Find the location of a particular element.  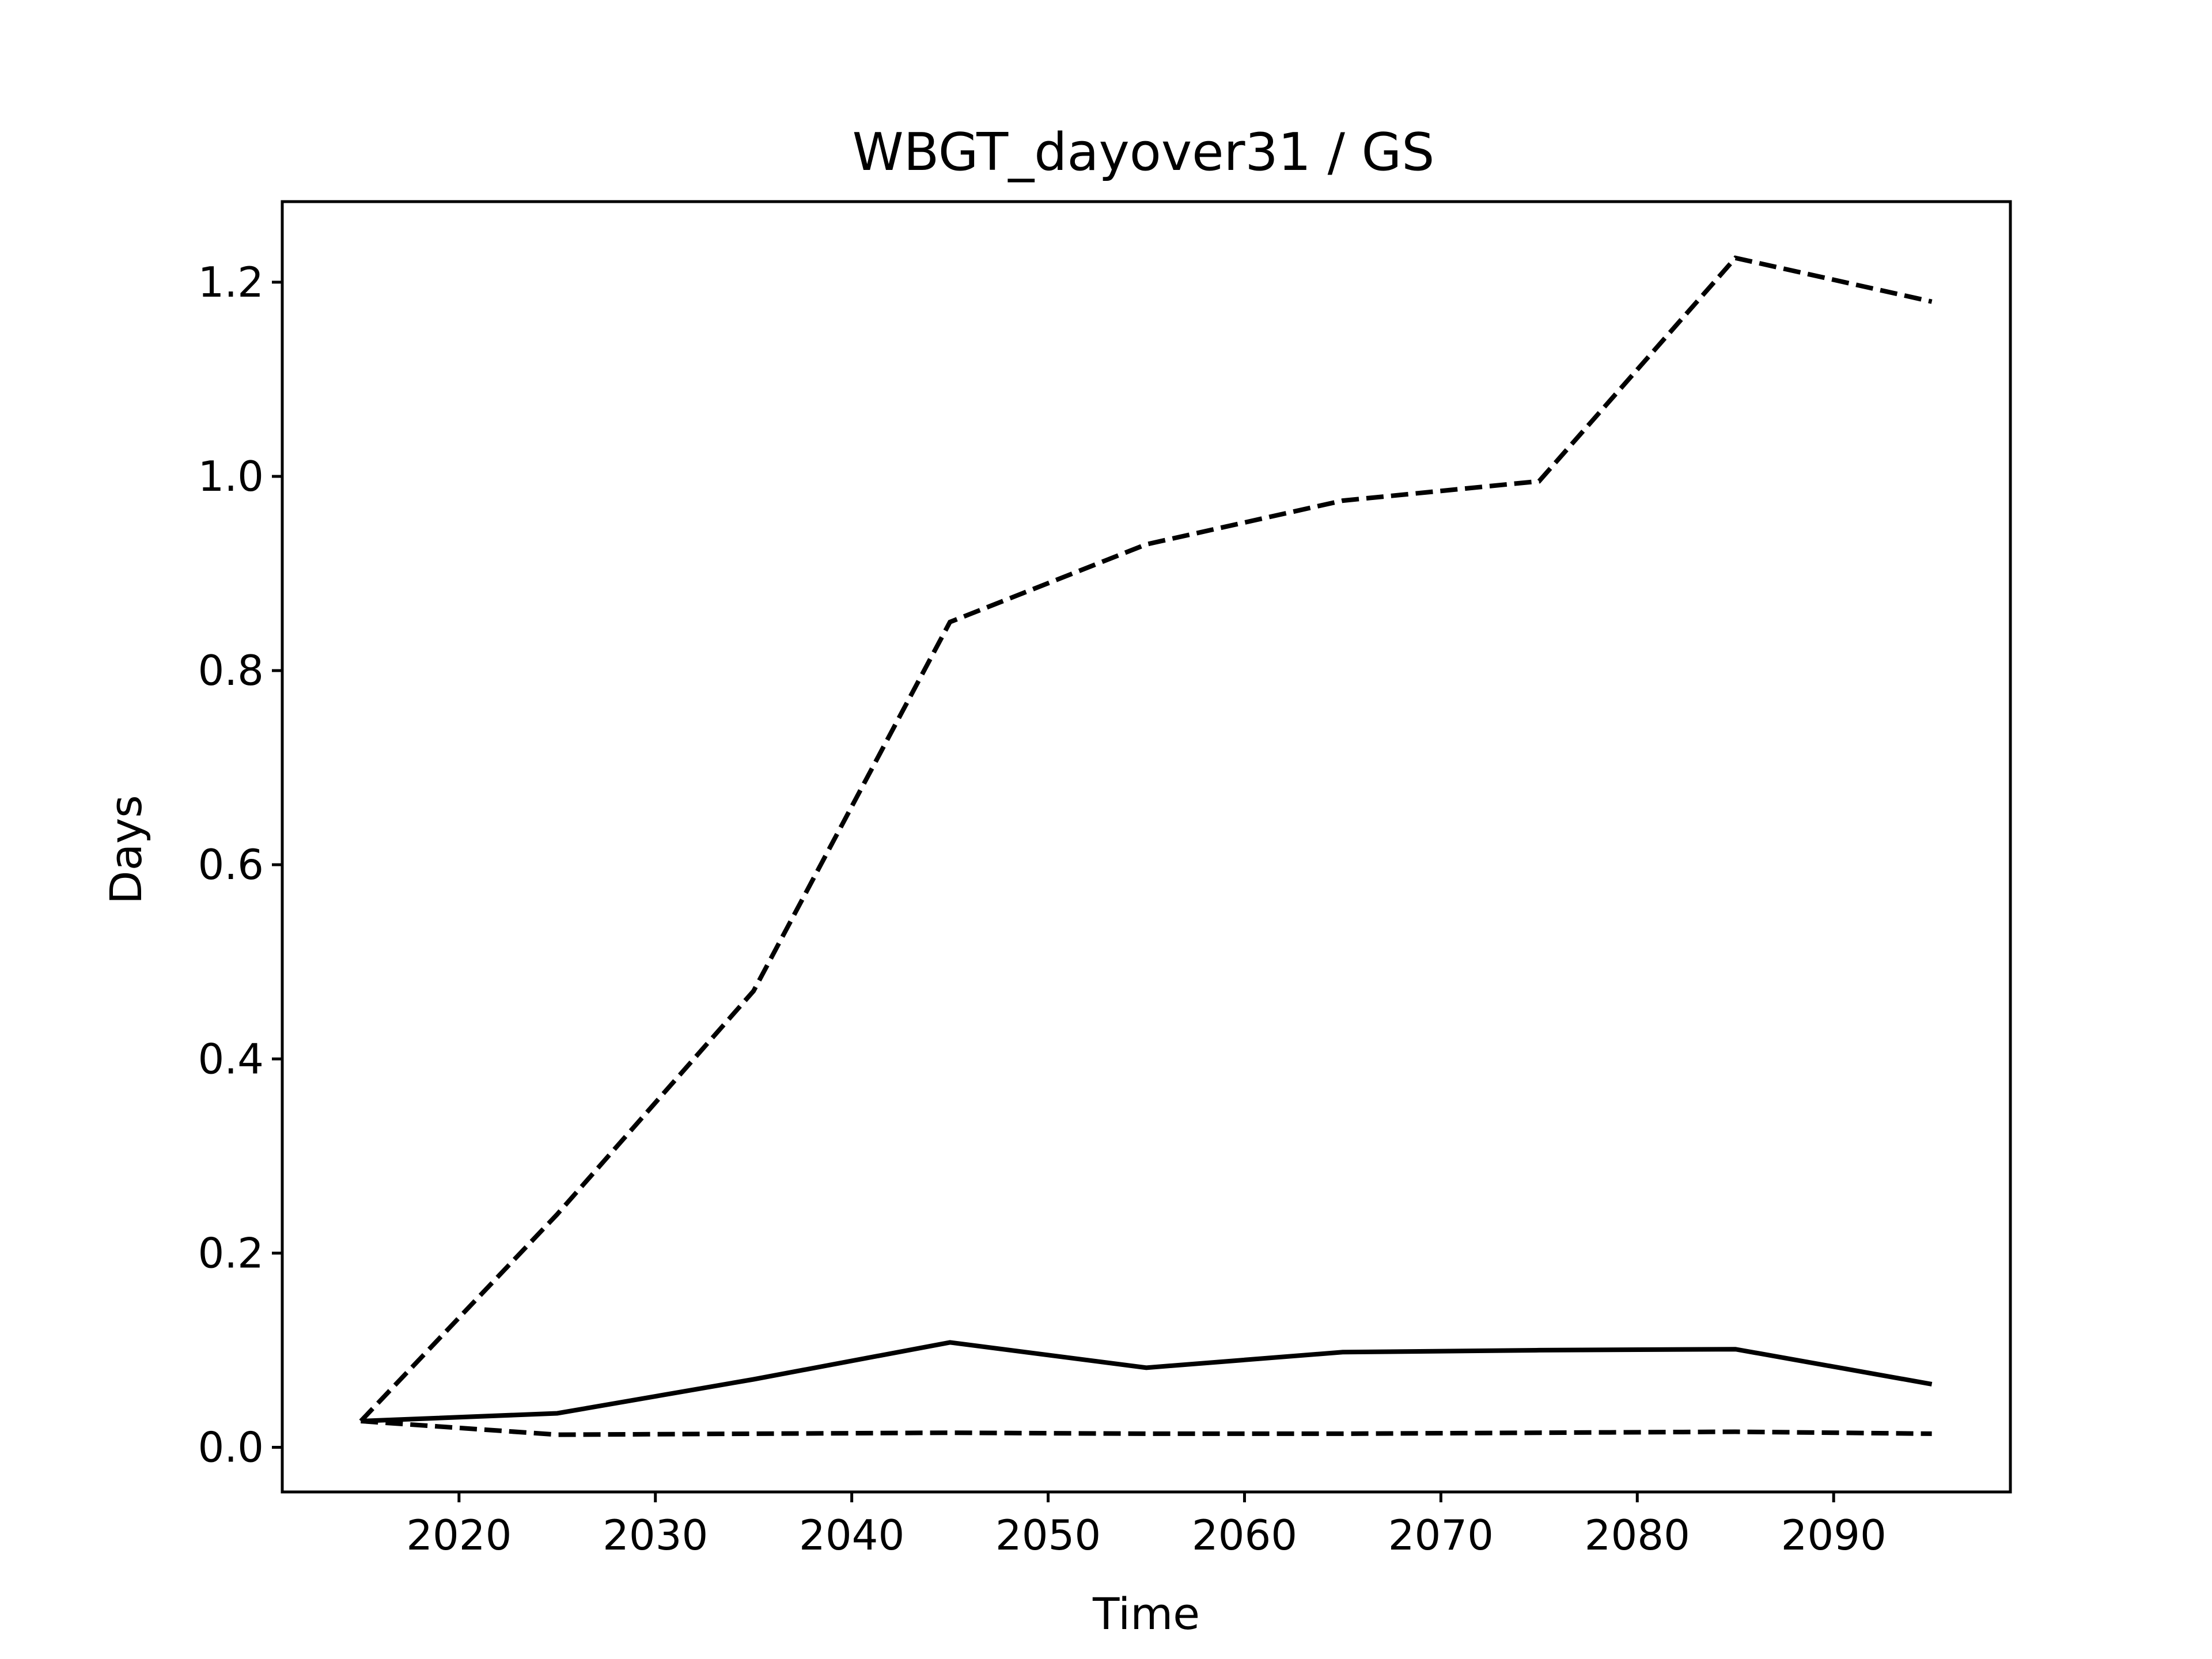

y-tick-label: 0.8 is located at coordinates (231, 670).